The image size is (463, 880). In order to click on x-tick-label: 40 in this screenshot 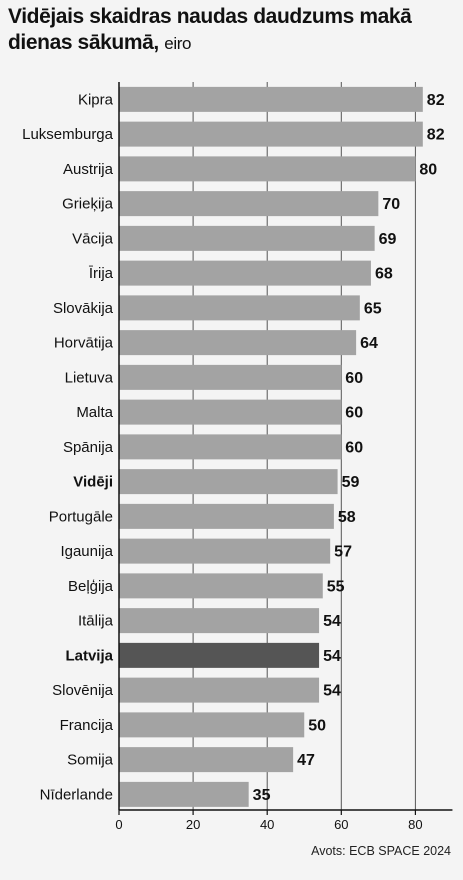, I will do `click(267, 824)`.